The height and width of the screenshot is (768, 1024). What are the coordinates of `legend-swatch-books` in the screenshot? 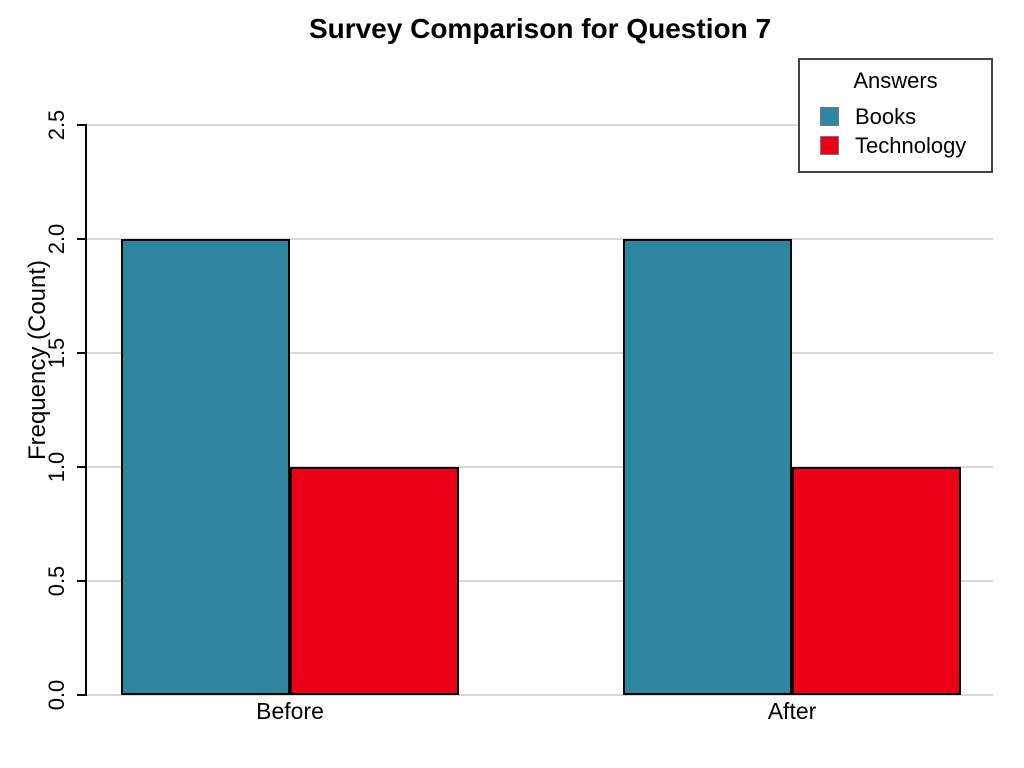 It's located at (829, 116).